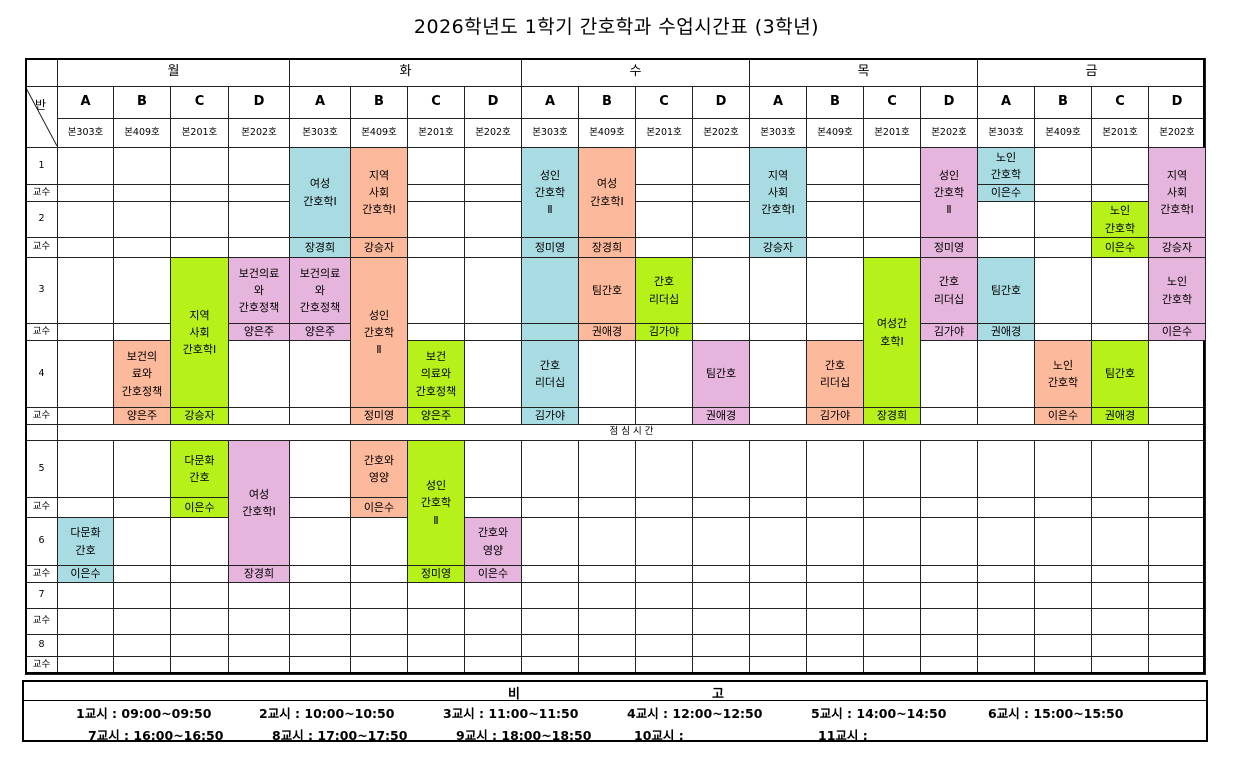  Describe the element at coordinates (327, 713) in the screenshot. I see `period-time: 2교시 : 10:00~10:50` at that location.